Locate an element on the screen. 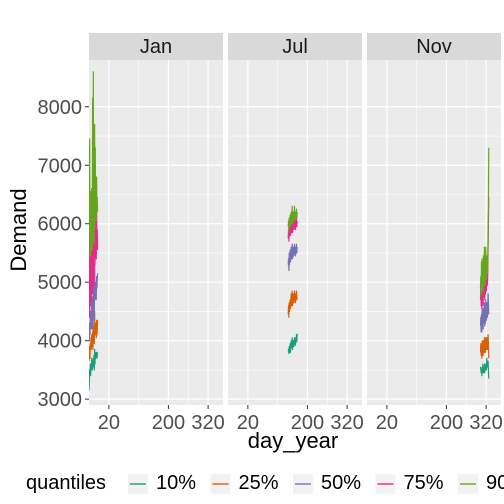 The width and height of the screenshot is (504, 504). legend-item-25pct: 25% is located at coordinates (244, 483).